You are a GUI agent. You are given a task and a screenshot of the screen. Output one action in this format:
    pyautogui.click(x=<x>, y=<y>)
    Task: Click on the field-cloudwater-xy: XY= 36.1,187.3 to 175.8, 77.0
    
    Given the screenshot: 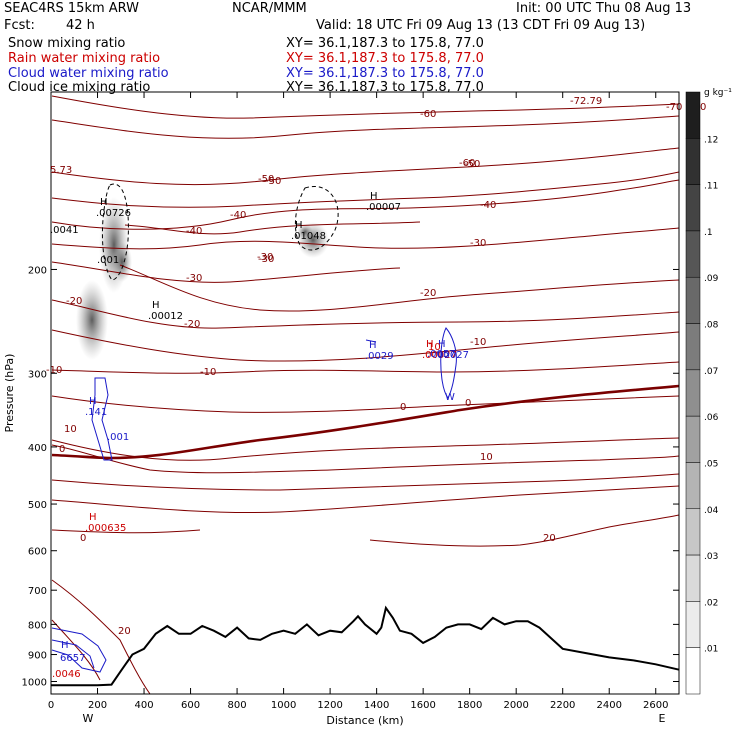 What is the action you would take?
    pyautogui.click(x=385, y=73)
    